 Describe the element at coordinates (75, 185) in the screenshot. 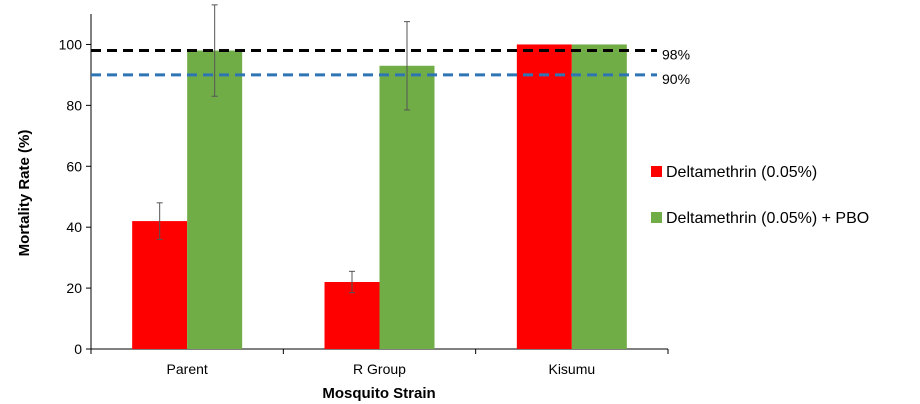

I see `y-axis: 0 20 40 60 80 100` at that location.